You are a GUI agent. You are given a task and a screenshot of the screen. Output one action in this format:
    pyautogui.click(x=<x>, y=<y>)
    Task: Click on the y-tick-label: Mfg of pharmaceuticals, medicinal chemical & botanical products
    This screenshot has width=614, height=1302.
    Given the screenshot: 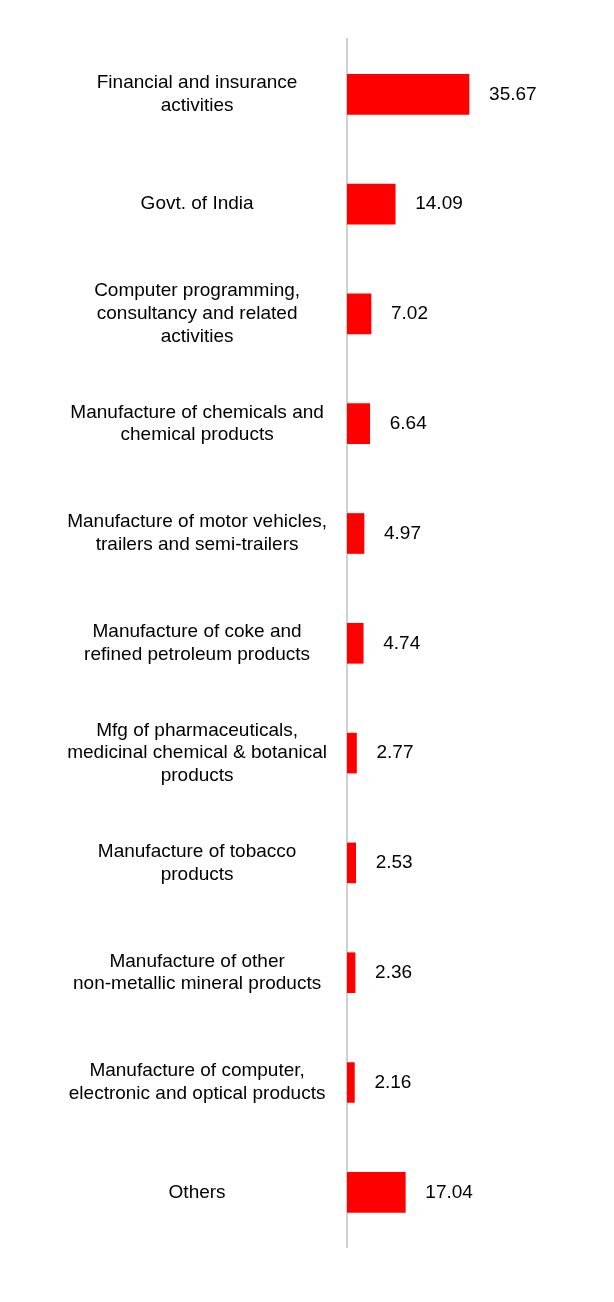 What is the action you would take?
    pyautogui.click(x=197, y=752)
    